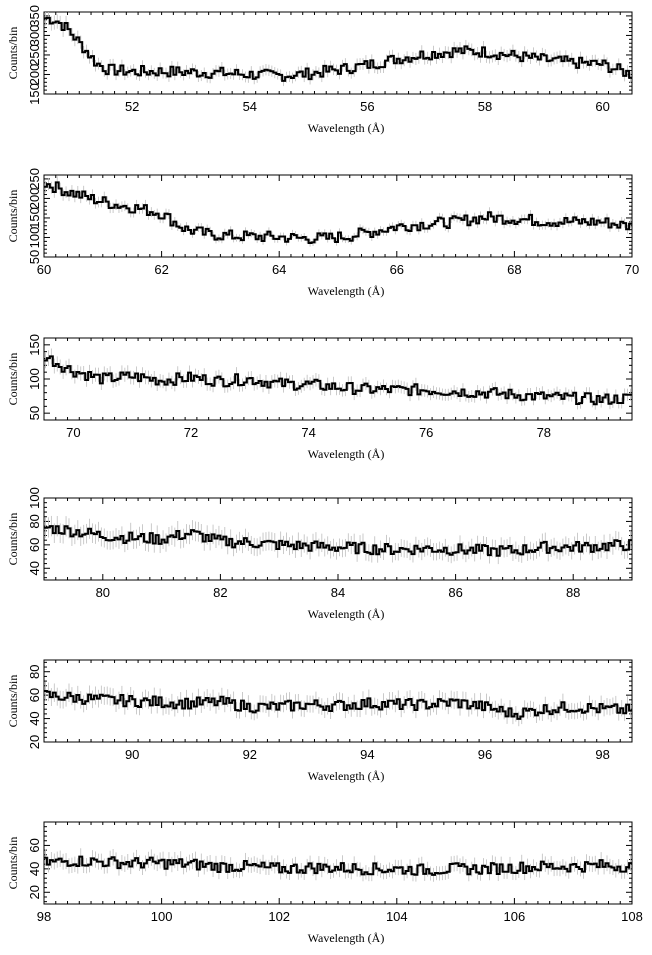 The width and height of the screenshot is (652, 955). I want to click on x-tick-label: 62, so click(161, 269).